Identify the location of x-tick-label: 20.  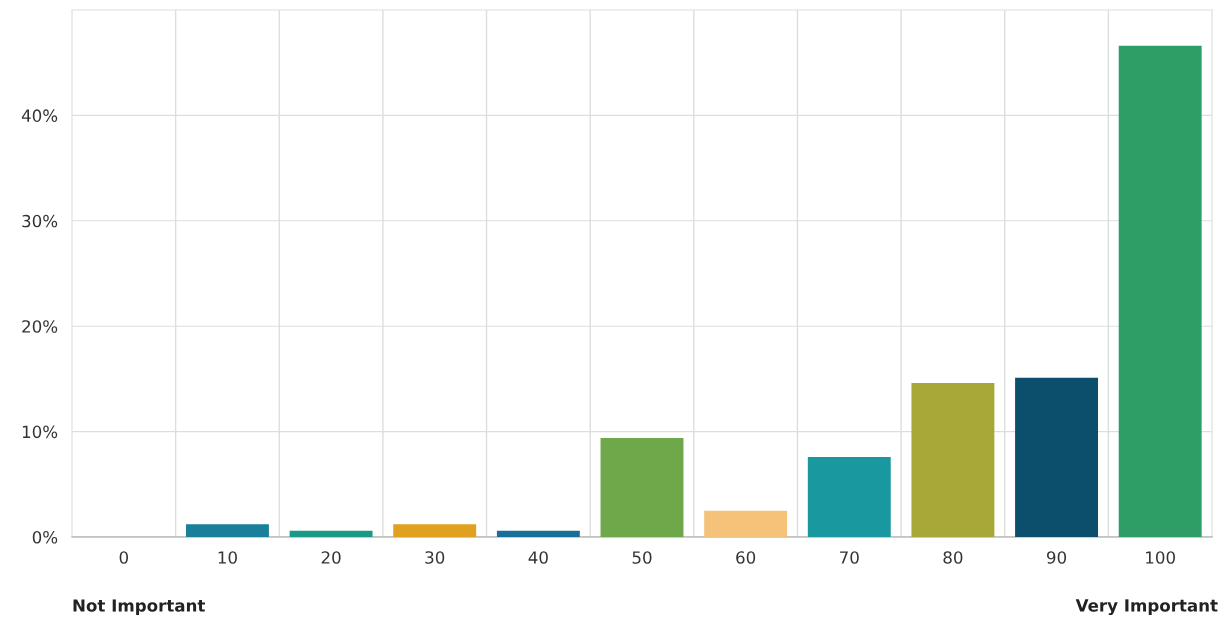
(331, 557).